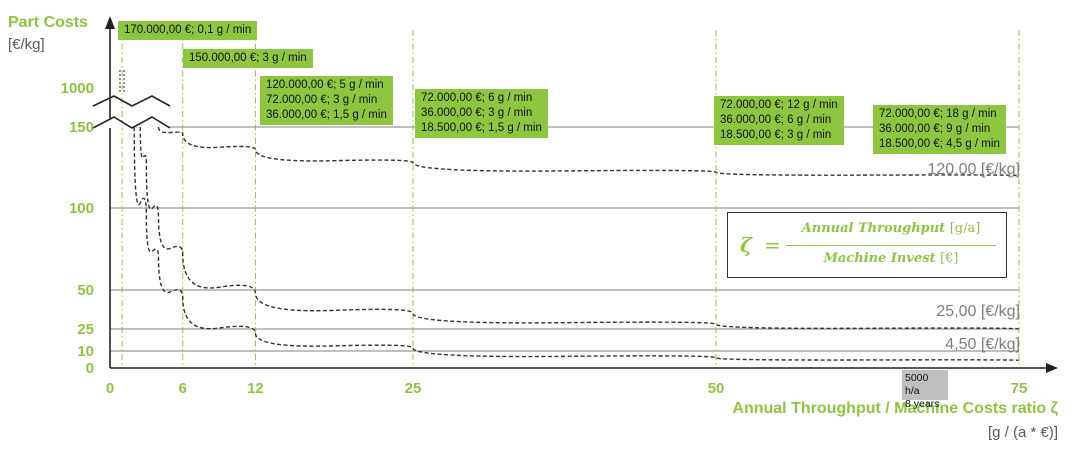  Describe the element at coordinates (255, 388) in the screenshot. I see `x-tick-label: 12` at that location.